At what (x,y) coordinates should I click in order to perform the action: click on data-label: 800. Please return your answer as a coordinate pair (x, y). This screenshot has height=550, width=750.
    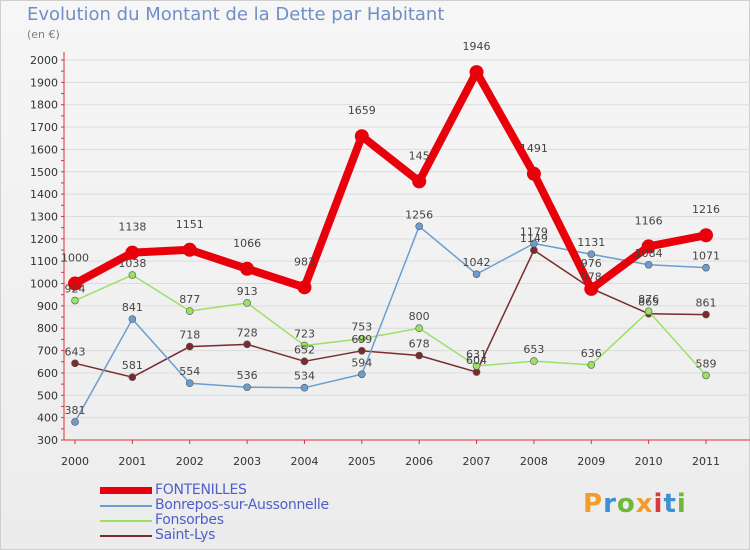
    Looking at the image, I should click on (419, 316).